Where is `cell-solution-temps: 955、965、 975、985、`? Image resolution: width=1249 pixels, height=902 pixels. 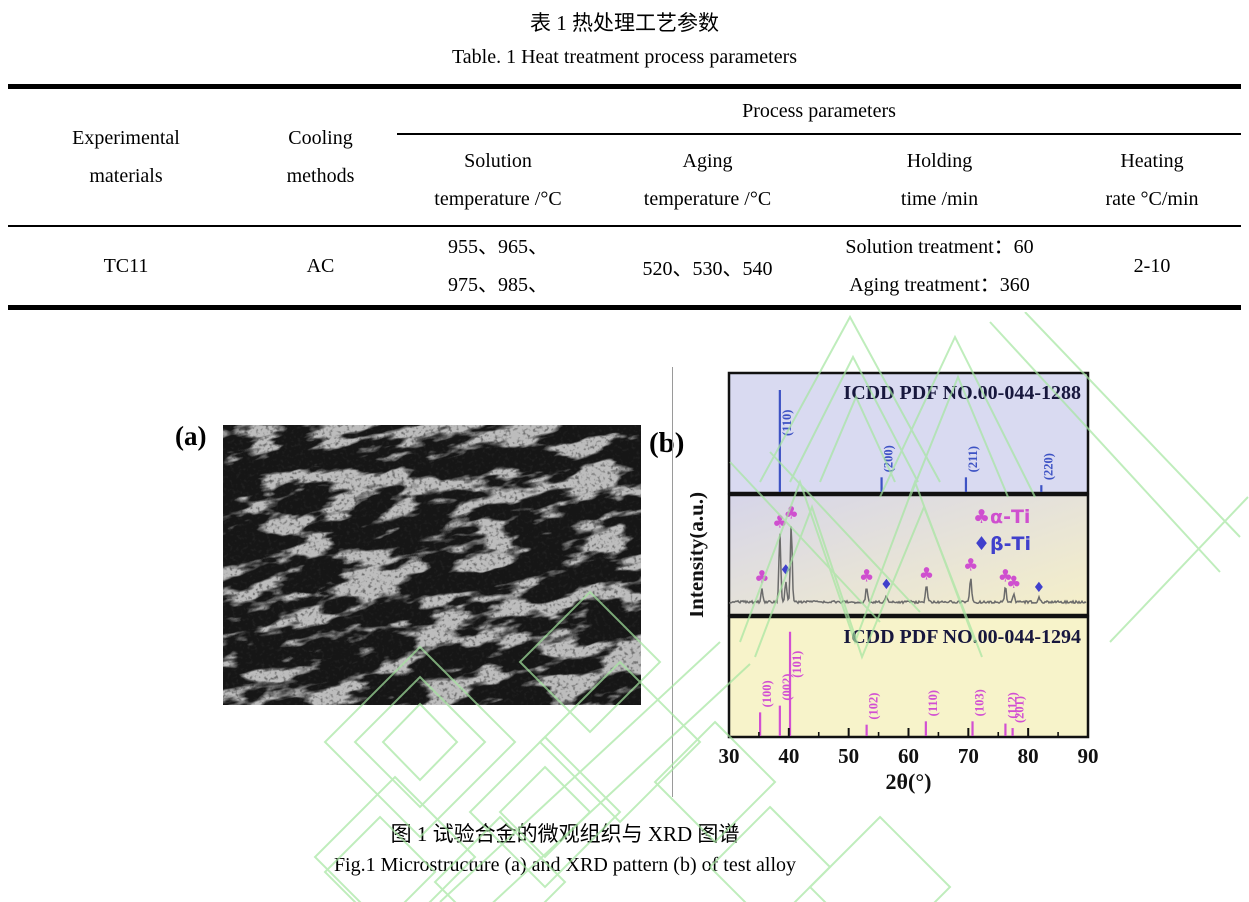 cell-solution-temps: 955、965、 975、985、 is located at coordinates (498, 266).